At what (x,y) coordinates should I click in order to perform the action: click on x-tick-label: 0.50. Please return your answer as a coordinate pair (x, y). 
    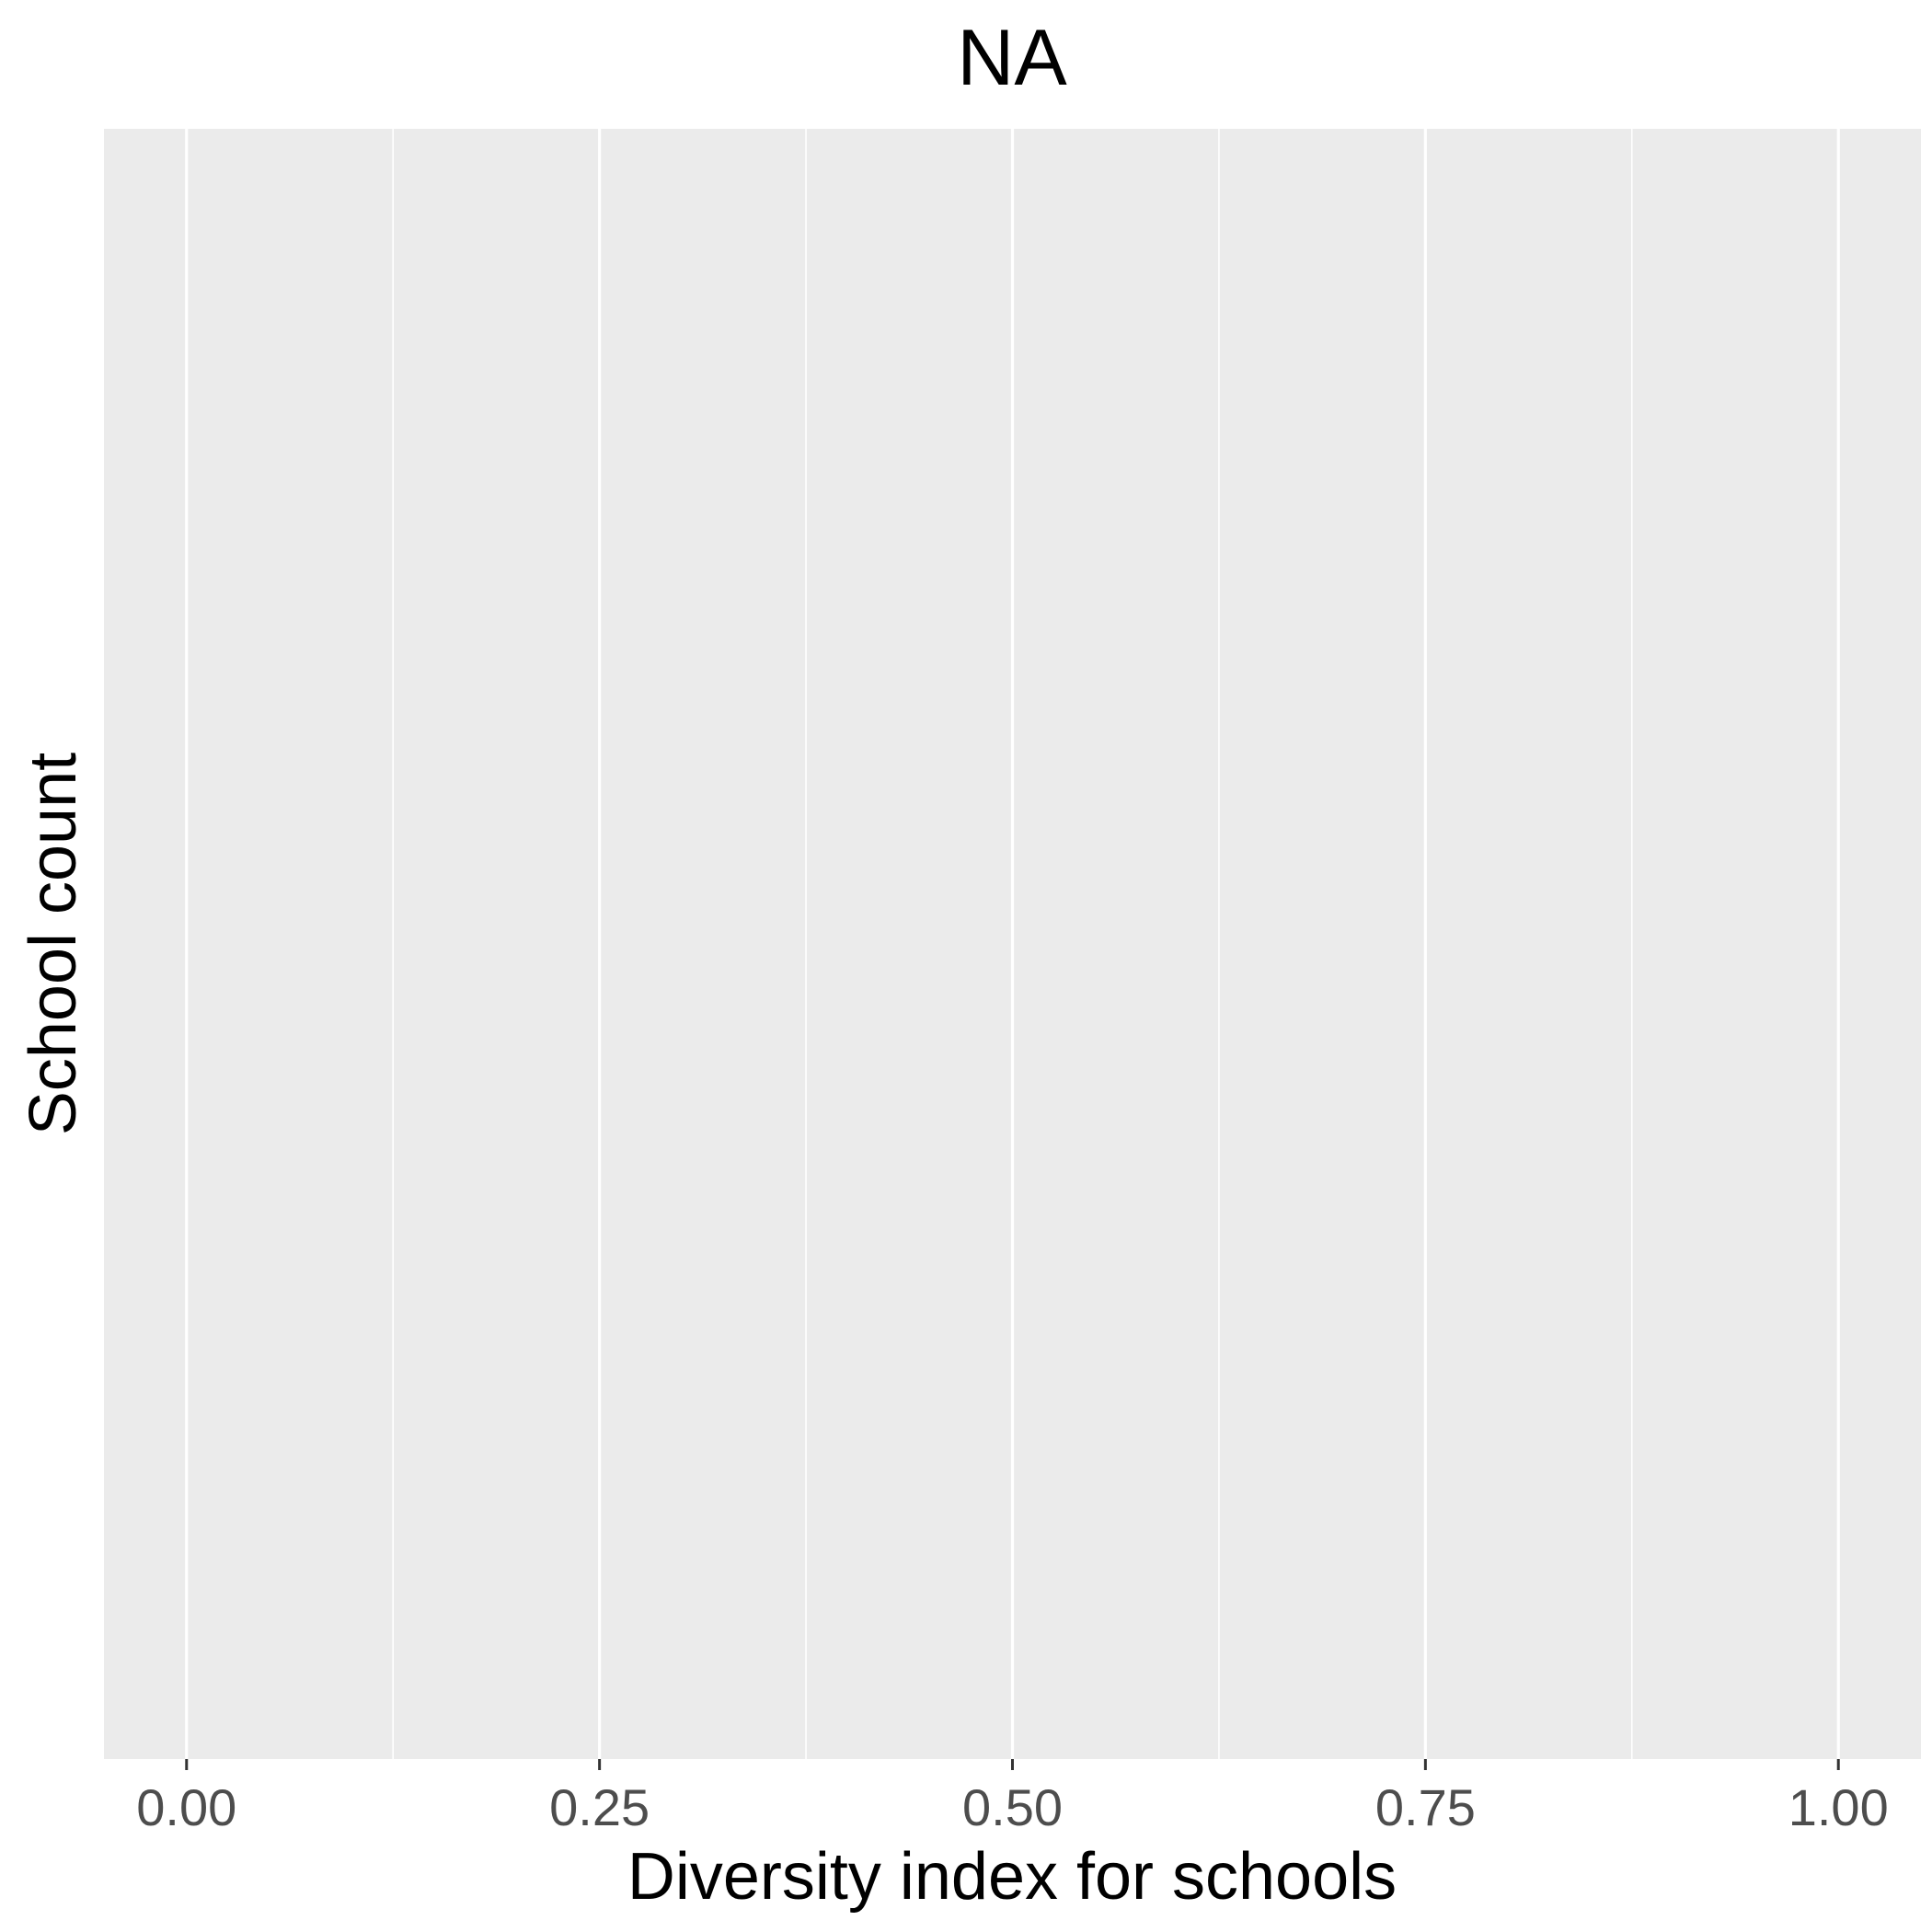
    Looking at the image, I should click on (1012, 1807).